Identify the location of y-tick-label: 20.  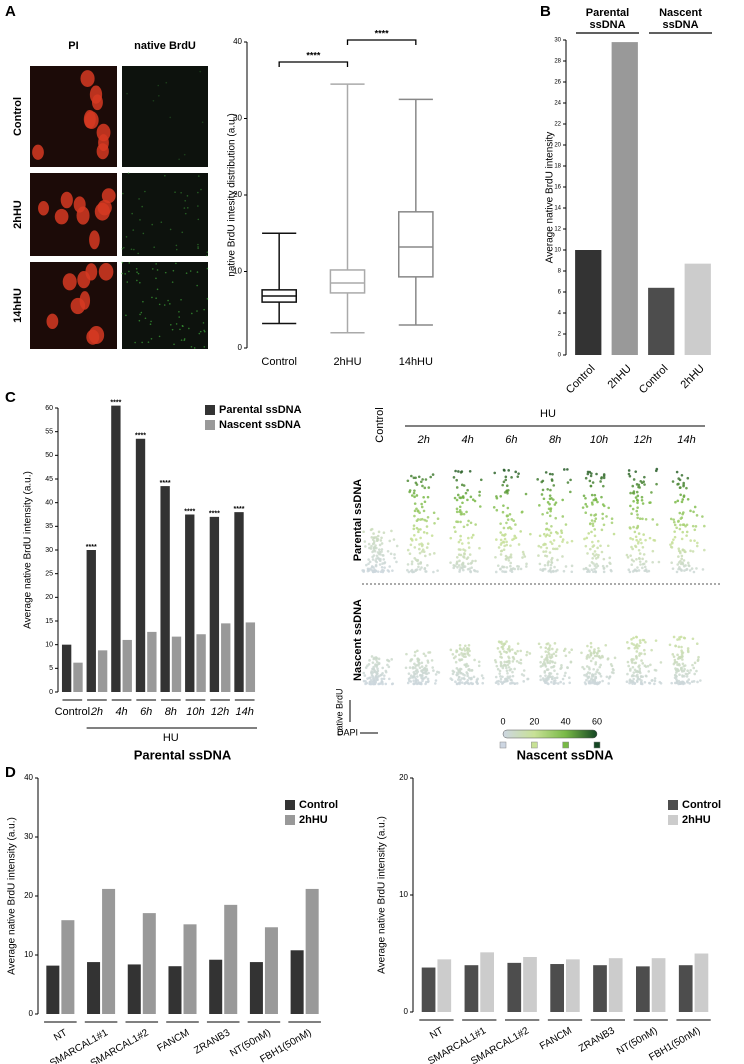
(237, 194).